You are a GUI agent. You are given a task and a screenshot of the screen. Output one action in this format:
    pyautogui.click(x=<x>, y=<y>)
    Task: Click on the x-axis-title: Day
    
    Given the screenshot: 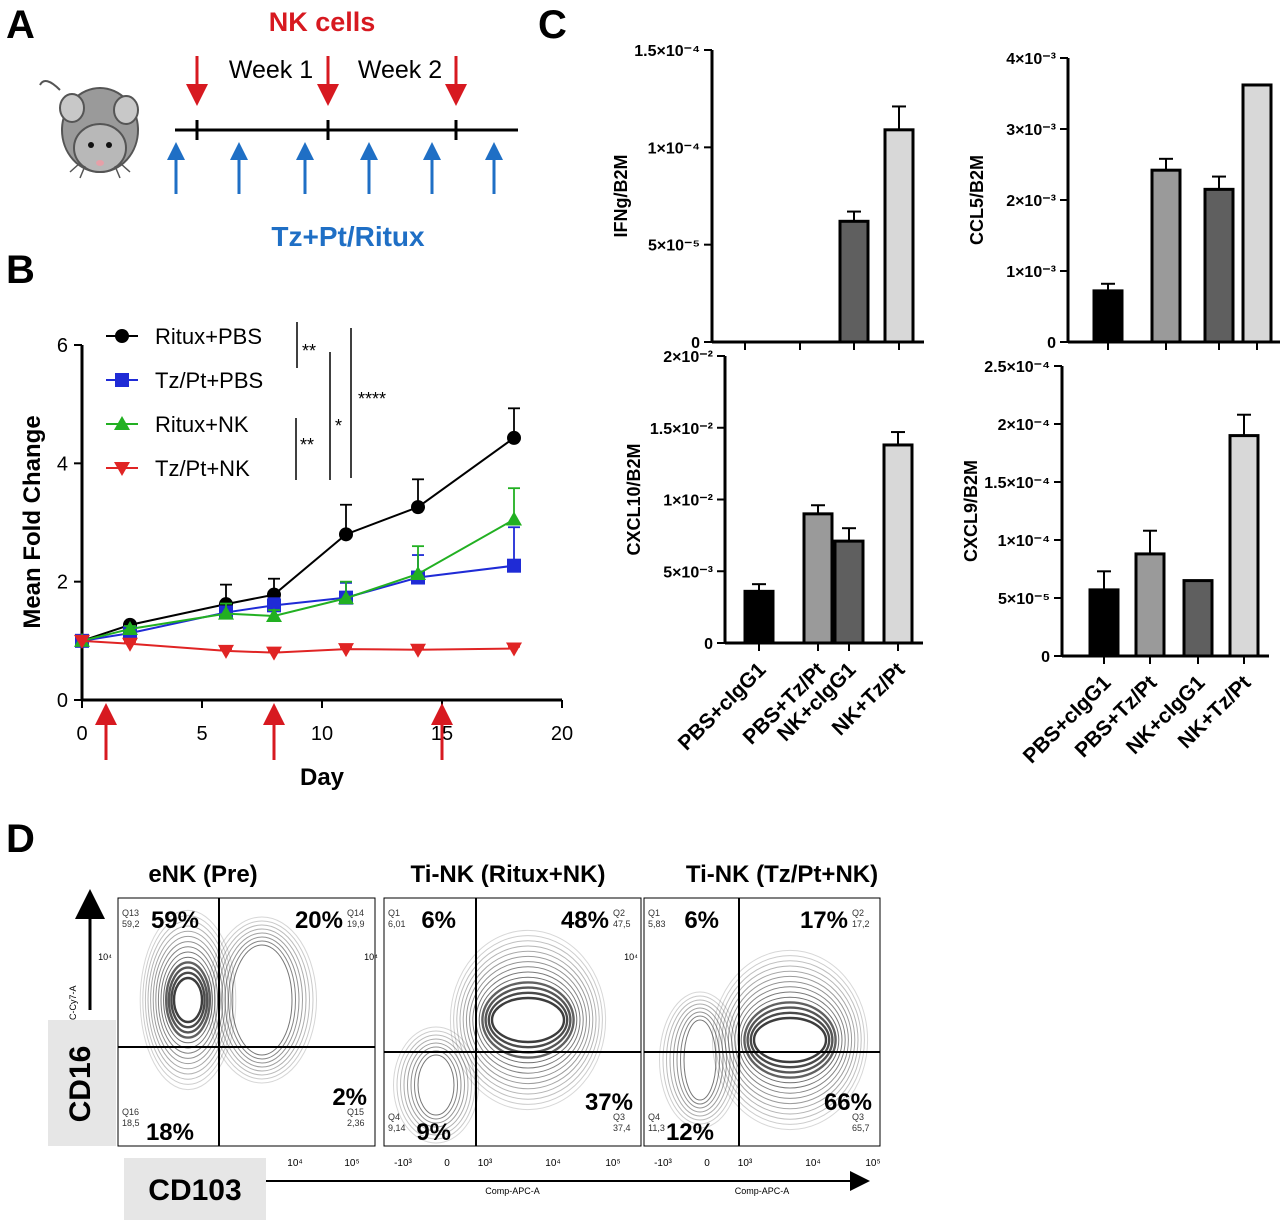 What is the action you would take?
    pyautogui.click(x=322, y=777)
    